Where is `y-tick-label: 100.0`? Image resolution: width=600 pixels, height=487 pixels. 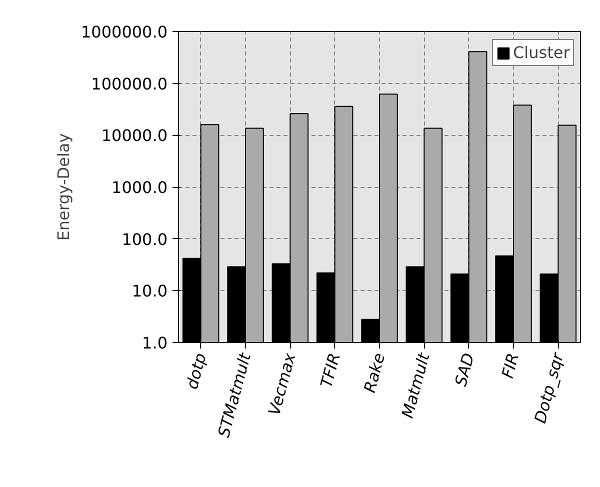 y-tick-label: 100.0 is located at coordinates (145, 239).